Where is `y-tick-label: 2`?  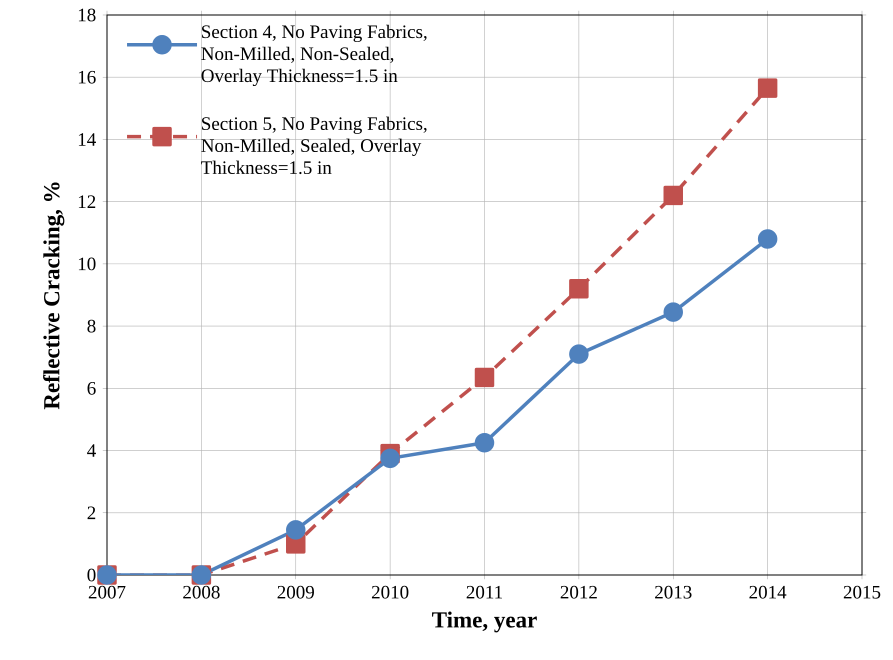 y-tick-label: 2 is located at coordinates (92, 513).